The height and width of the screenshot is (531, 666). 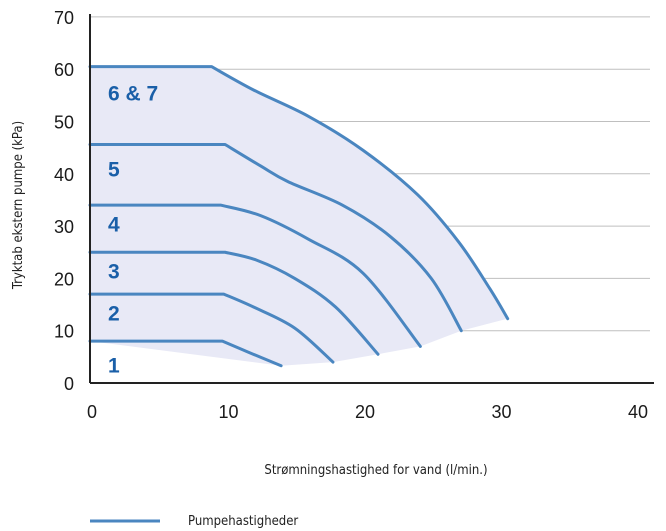 What do you see at coordinates (64, 279) in the screenshot?
I see `y-tick-label-20: 20` at bounding box center [64, 279].